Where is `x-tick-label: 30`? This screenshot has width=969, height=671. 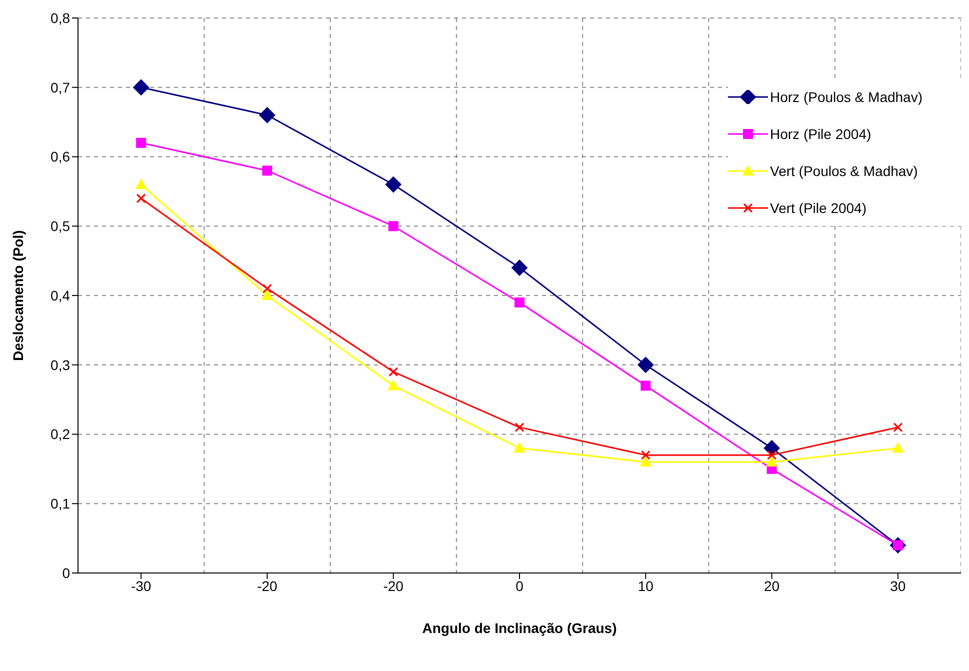 x-tick-label: 30 is located at coordinates (898, 586).